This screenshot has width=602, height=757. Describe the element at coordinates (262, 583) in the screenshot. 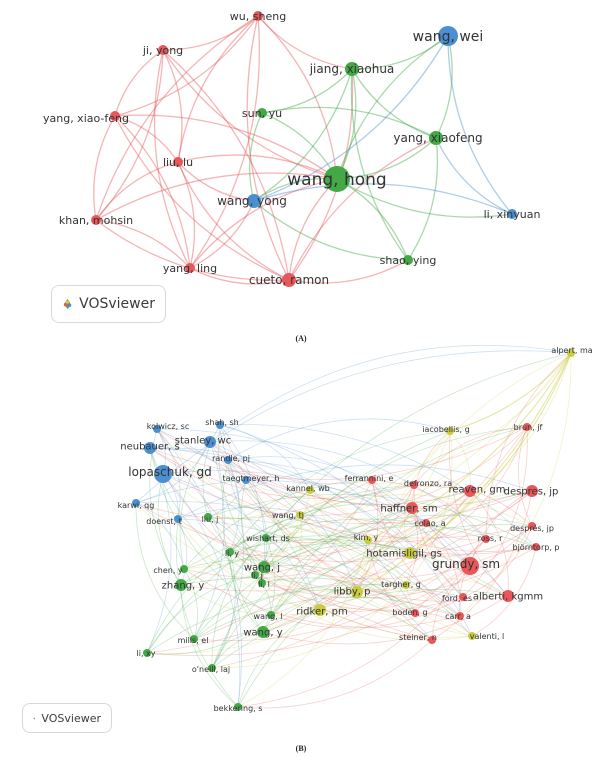

I see `node-li_l` at that location.